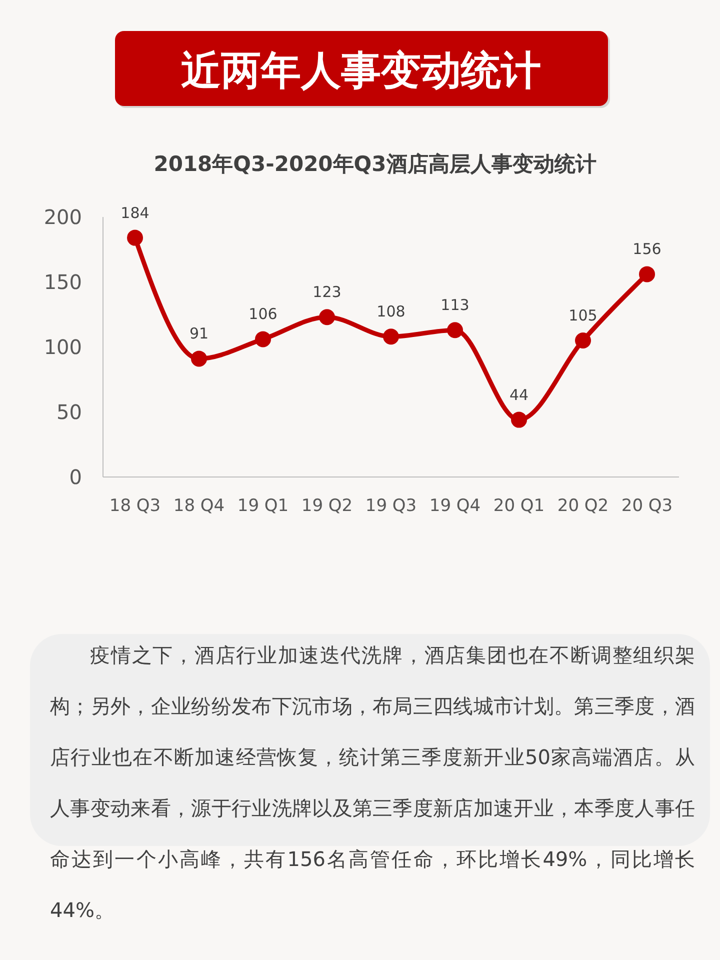 The height and width of the screenshot is (960, 720). I want to click on y-tick-label: 150, so click(63, 282).